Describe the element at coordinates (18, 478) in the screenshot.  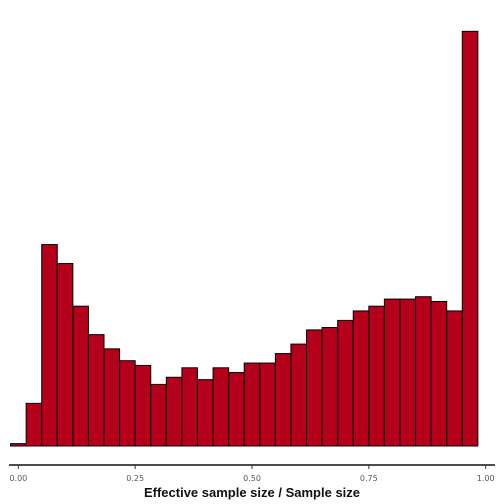
I see `x-tick-label: 0.00` at that location.